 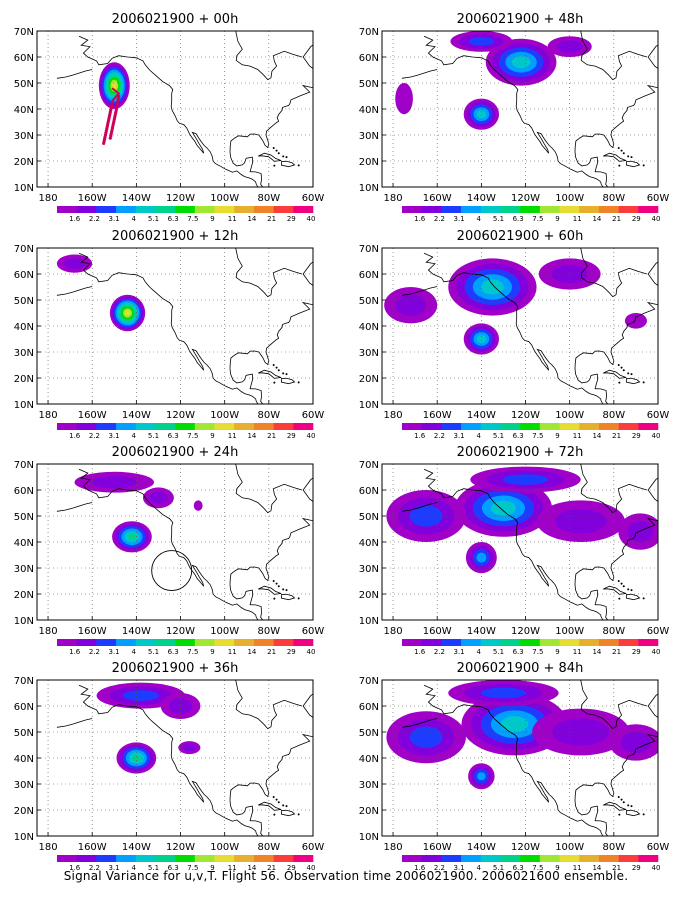 I want to click on scale-label: 5.1, so click(x=498, y=868).